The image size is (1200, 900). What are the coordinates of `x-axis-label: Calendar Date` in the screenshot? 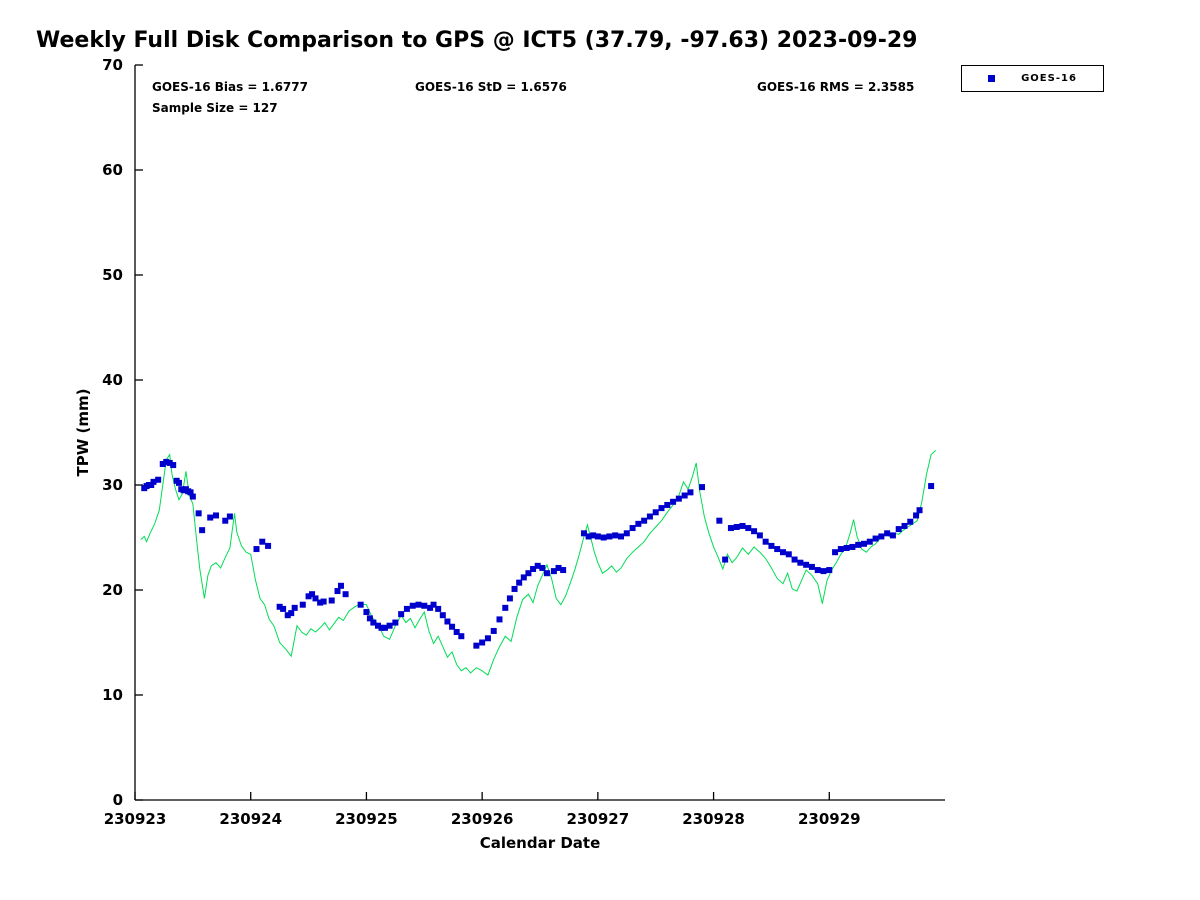 It's located at (540, 843).